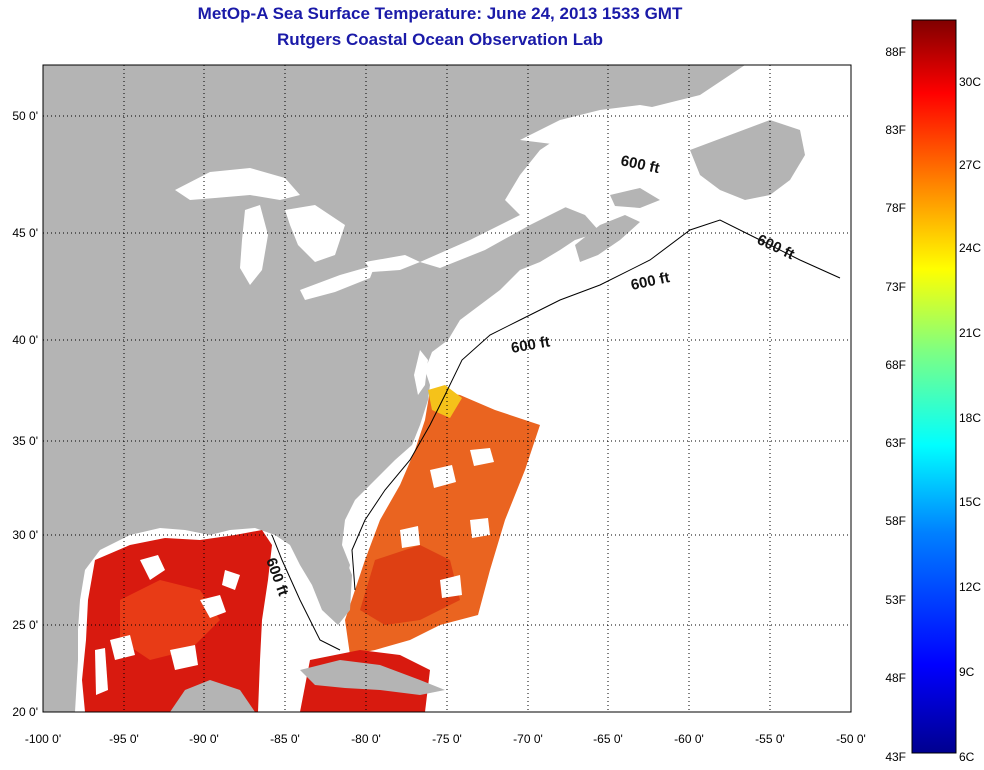 Image resolution: width=984 pixels, height=770 pixels. I want to click on gulf-sst-light, so click(170, 620).